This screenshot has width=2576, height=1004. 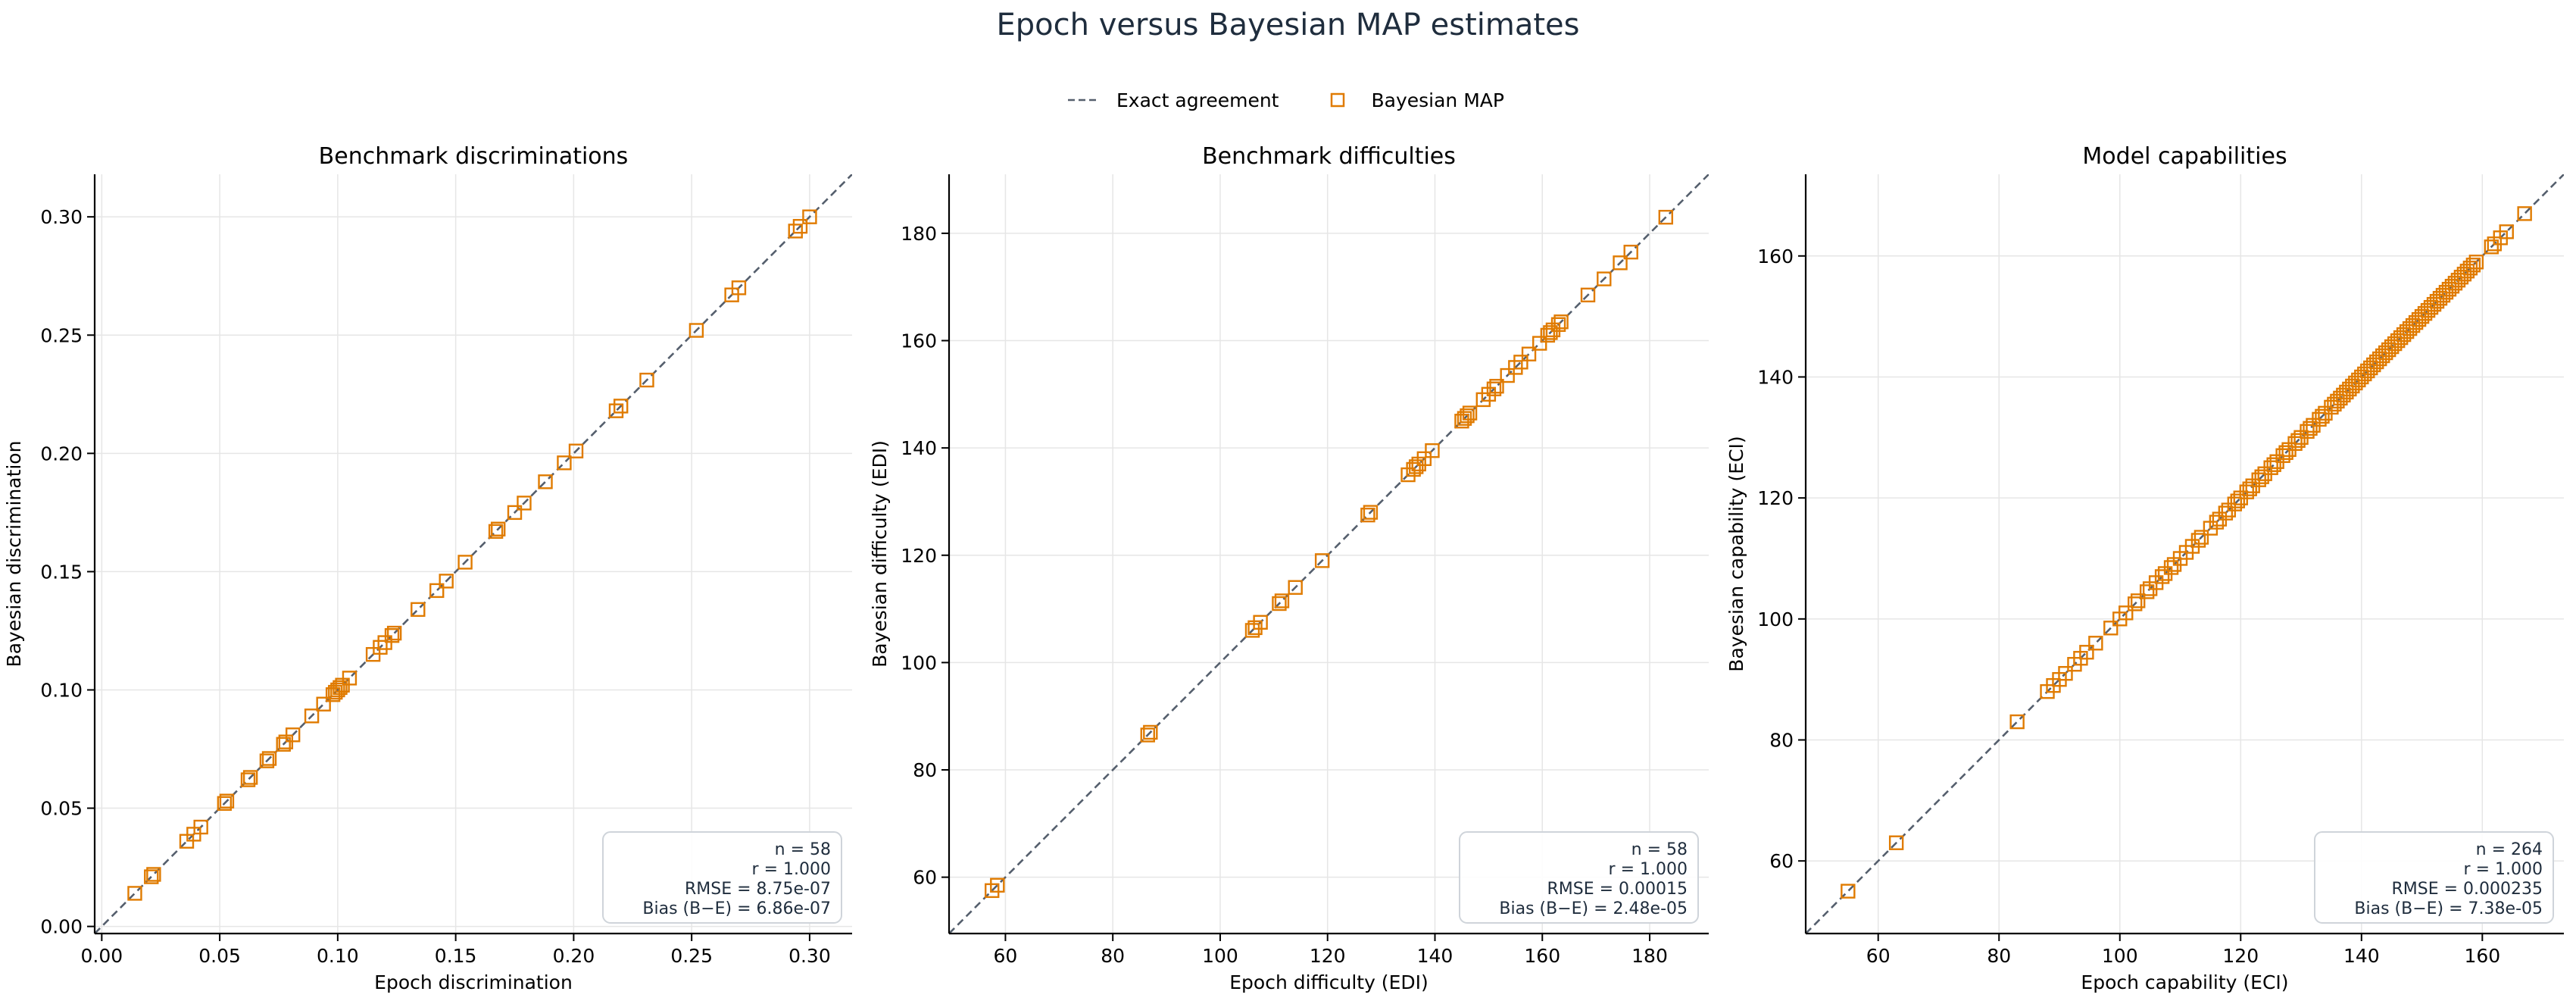 I want to click on x-axis-label: Epoch capability (ECI), so click(x=2184, y=982).